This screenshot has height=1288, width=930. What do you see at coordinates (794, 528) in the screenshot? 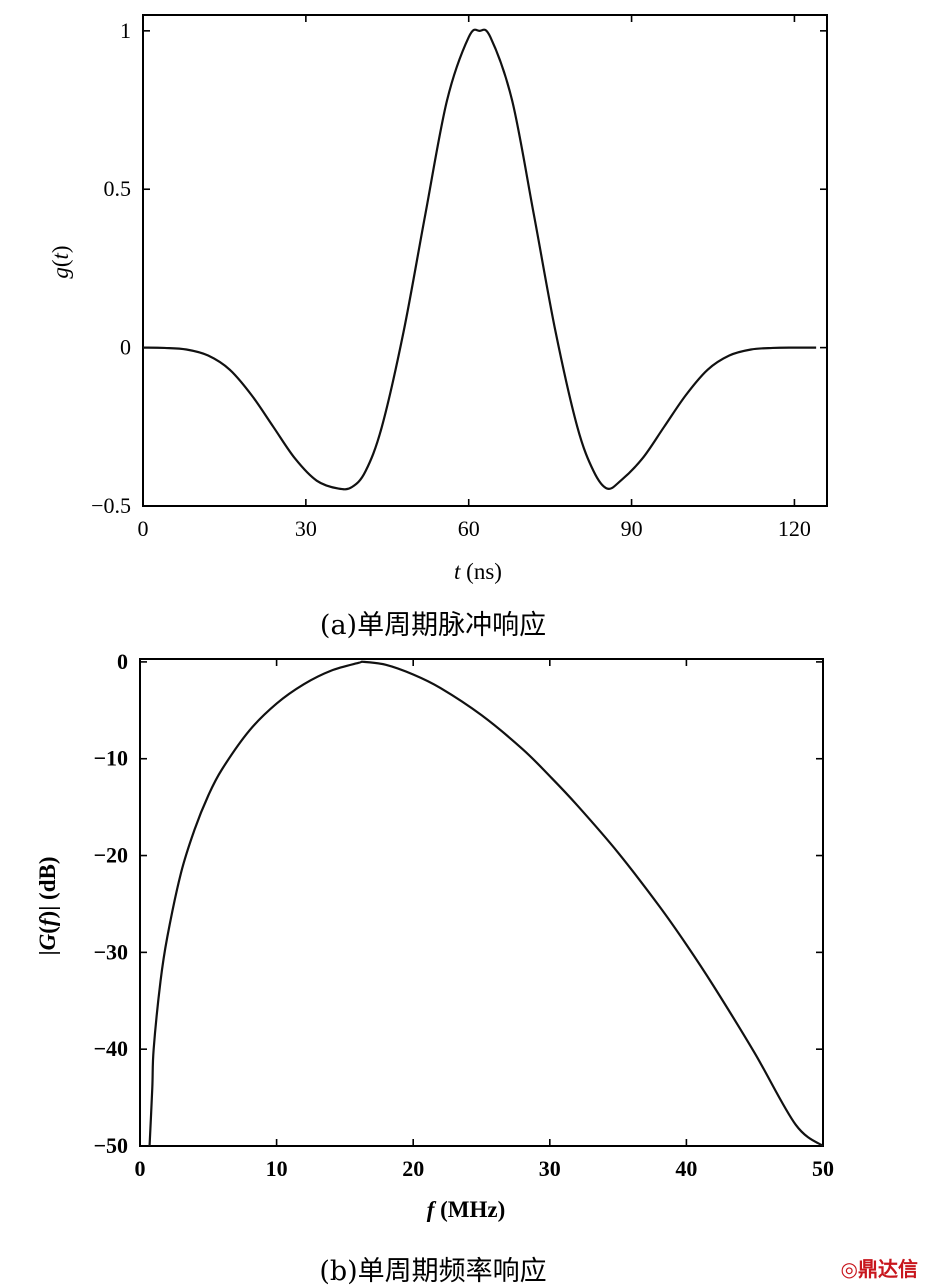
I see `x-tick-label: 120` at bounding box center [794, 528].